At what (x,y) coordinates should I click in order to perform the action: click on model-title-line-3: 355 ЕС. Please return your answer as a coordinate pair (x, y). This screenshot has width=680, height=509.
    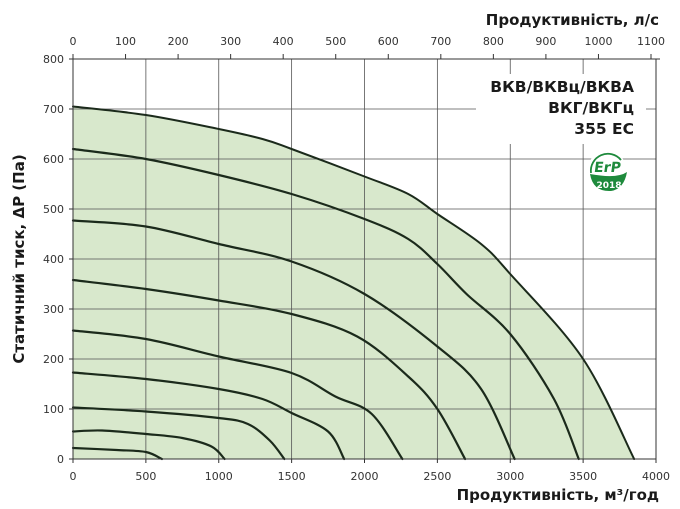
    Looking at the image, I should click on (604, 129).